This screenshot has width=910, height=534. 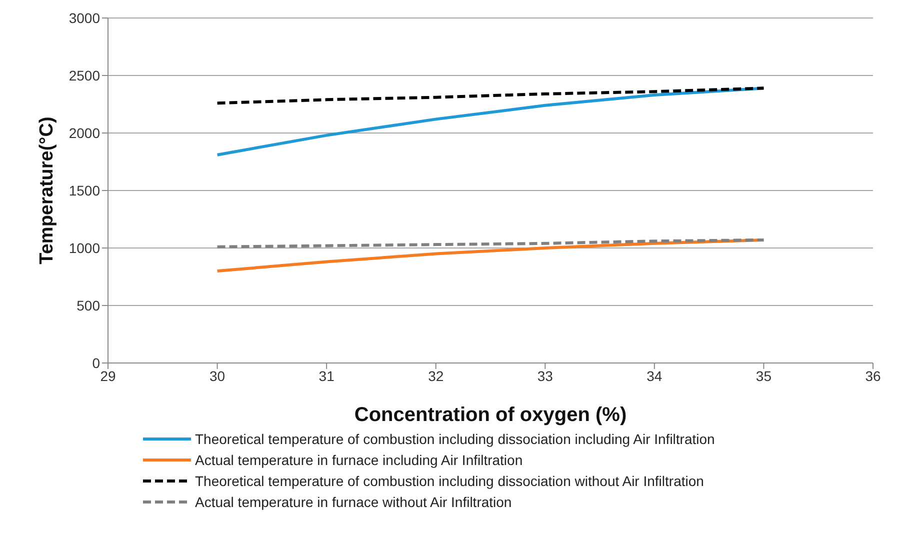 I want to click on x-tick-label: 30, so click(x=217, y=376).